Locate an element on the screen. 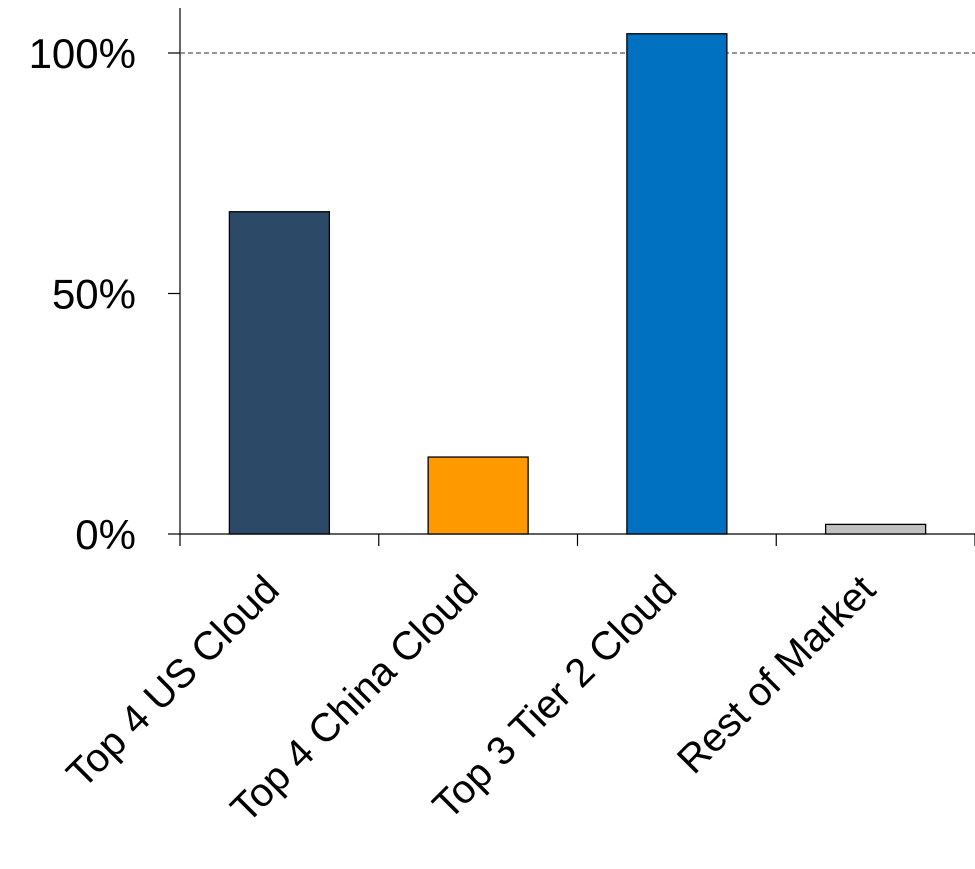 The height and width of the screenshot is (869, 975). x-tick-label: Top 4 US Cloud is located at coordinates (173, 681).